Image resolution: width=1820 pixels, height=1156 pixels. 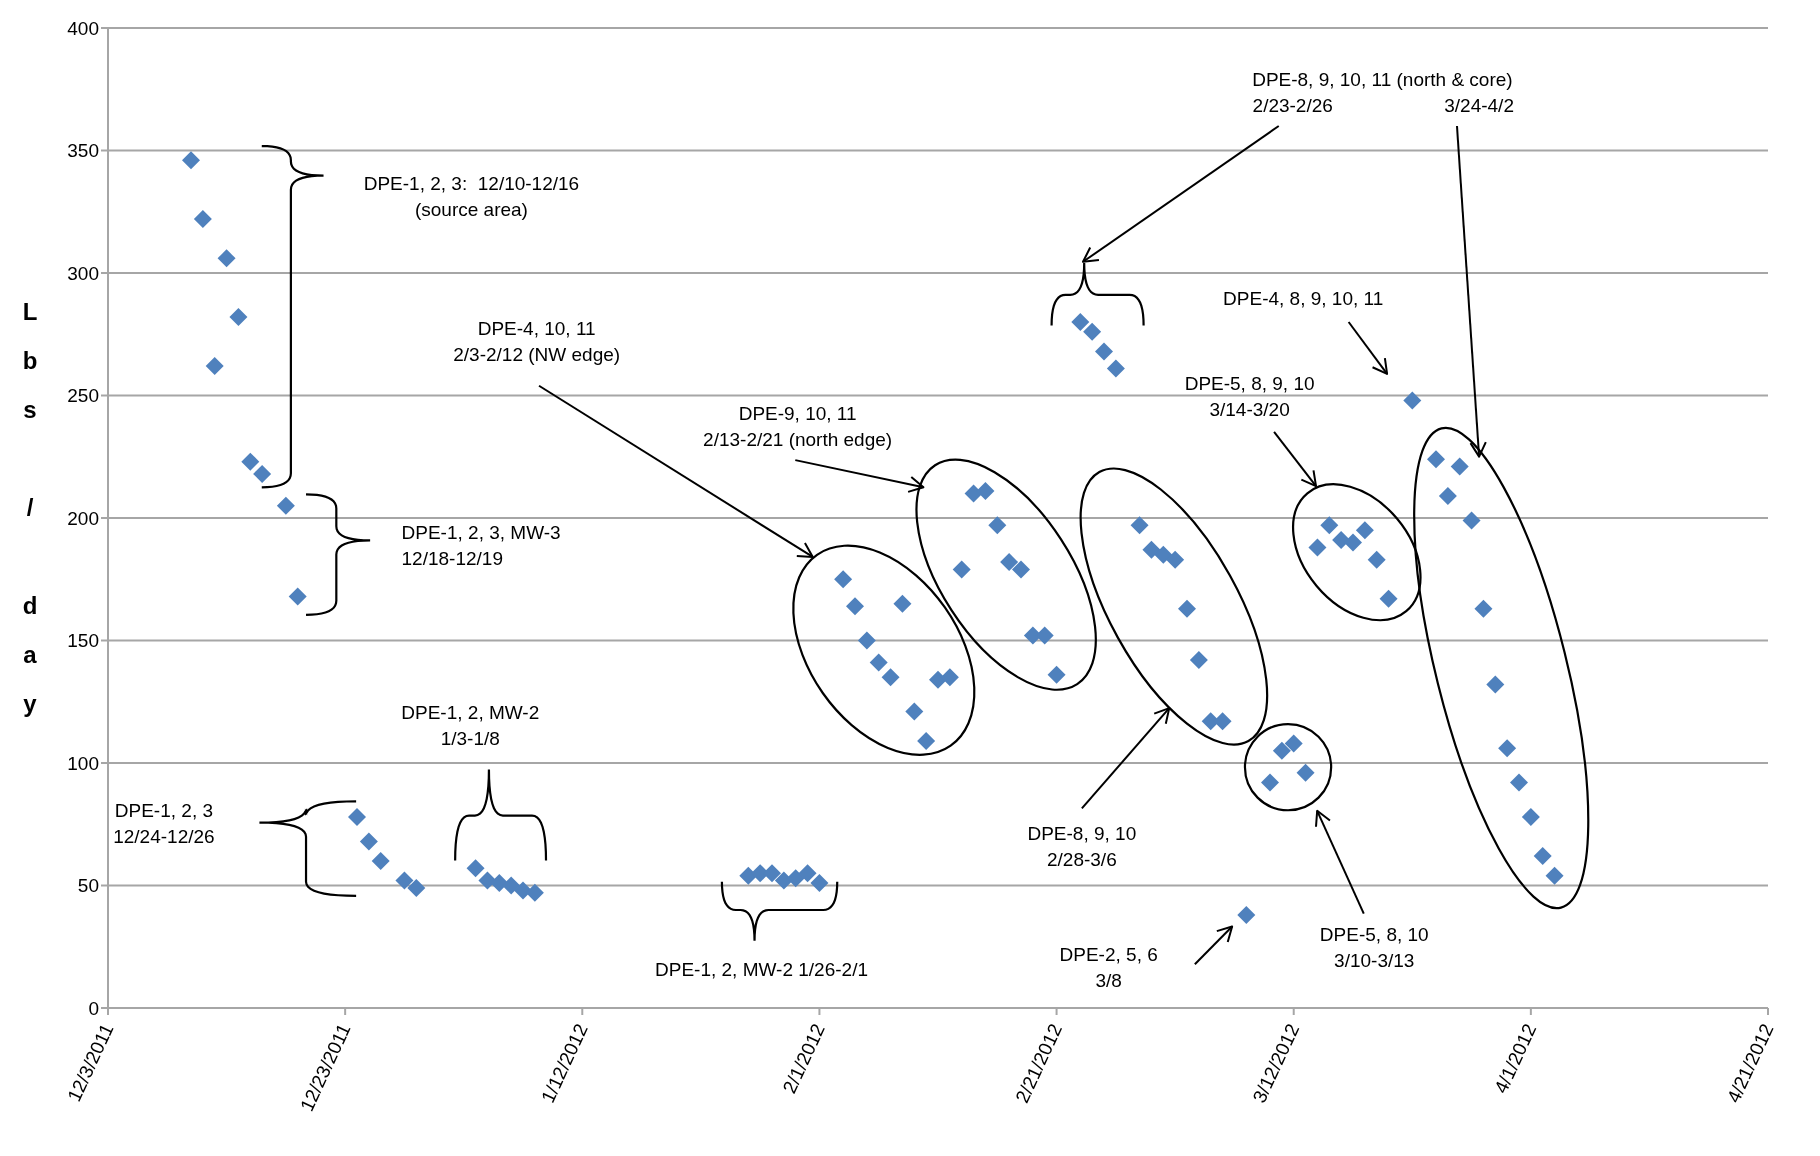 I want to click on y-tick-label: 150, so click(x=83, y=641).